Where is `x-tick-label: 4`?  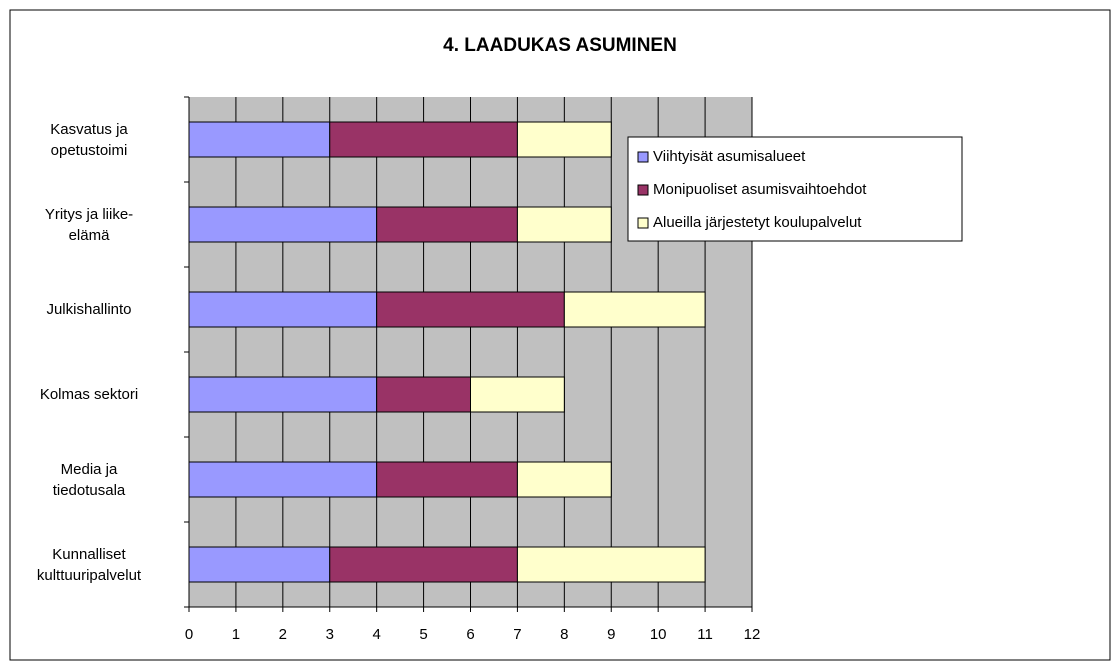
x-tick-label: 4 is located at coordinates (376, 634).